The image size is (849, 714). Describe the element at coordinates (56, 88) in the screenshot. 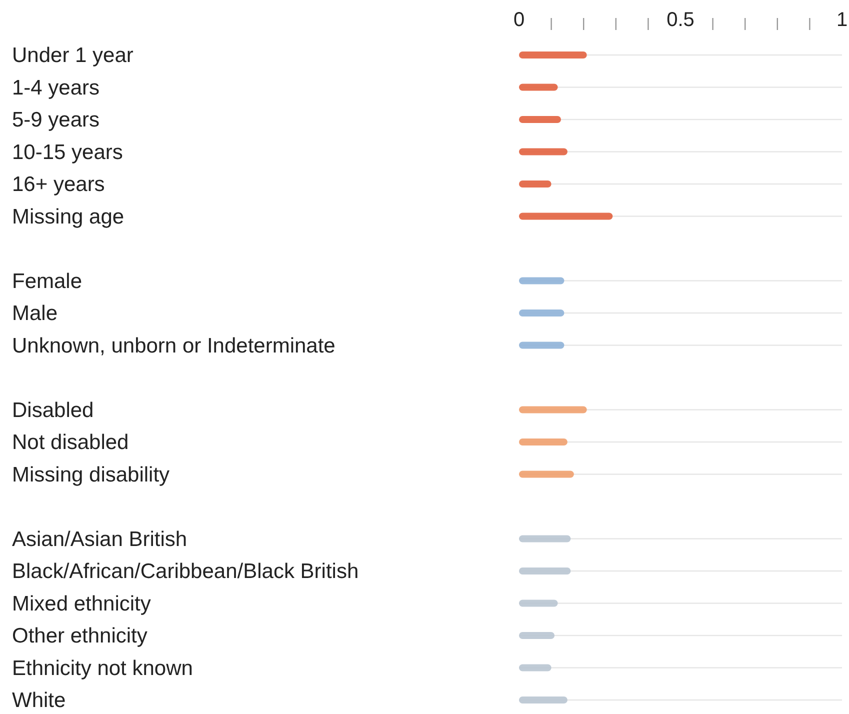

I see `y-tick-label: 1-4 years` at that location.